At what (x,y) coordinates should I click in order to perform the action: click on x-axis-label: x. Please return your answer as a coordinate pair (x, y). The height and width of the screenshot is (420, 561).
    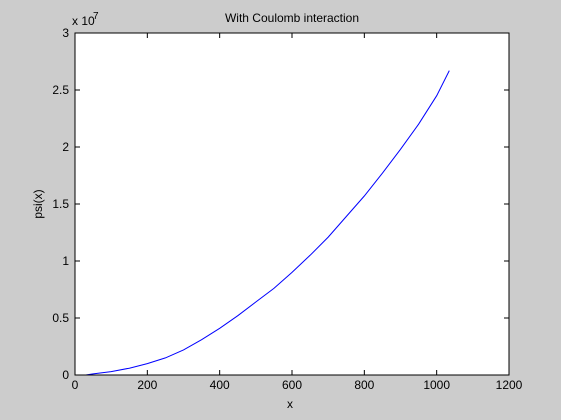
    Looking at the image, I should click on (290, 404).